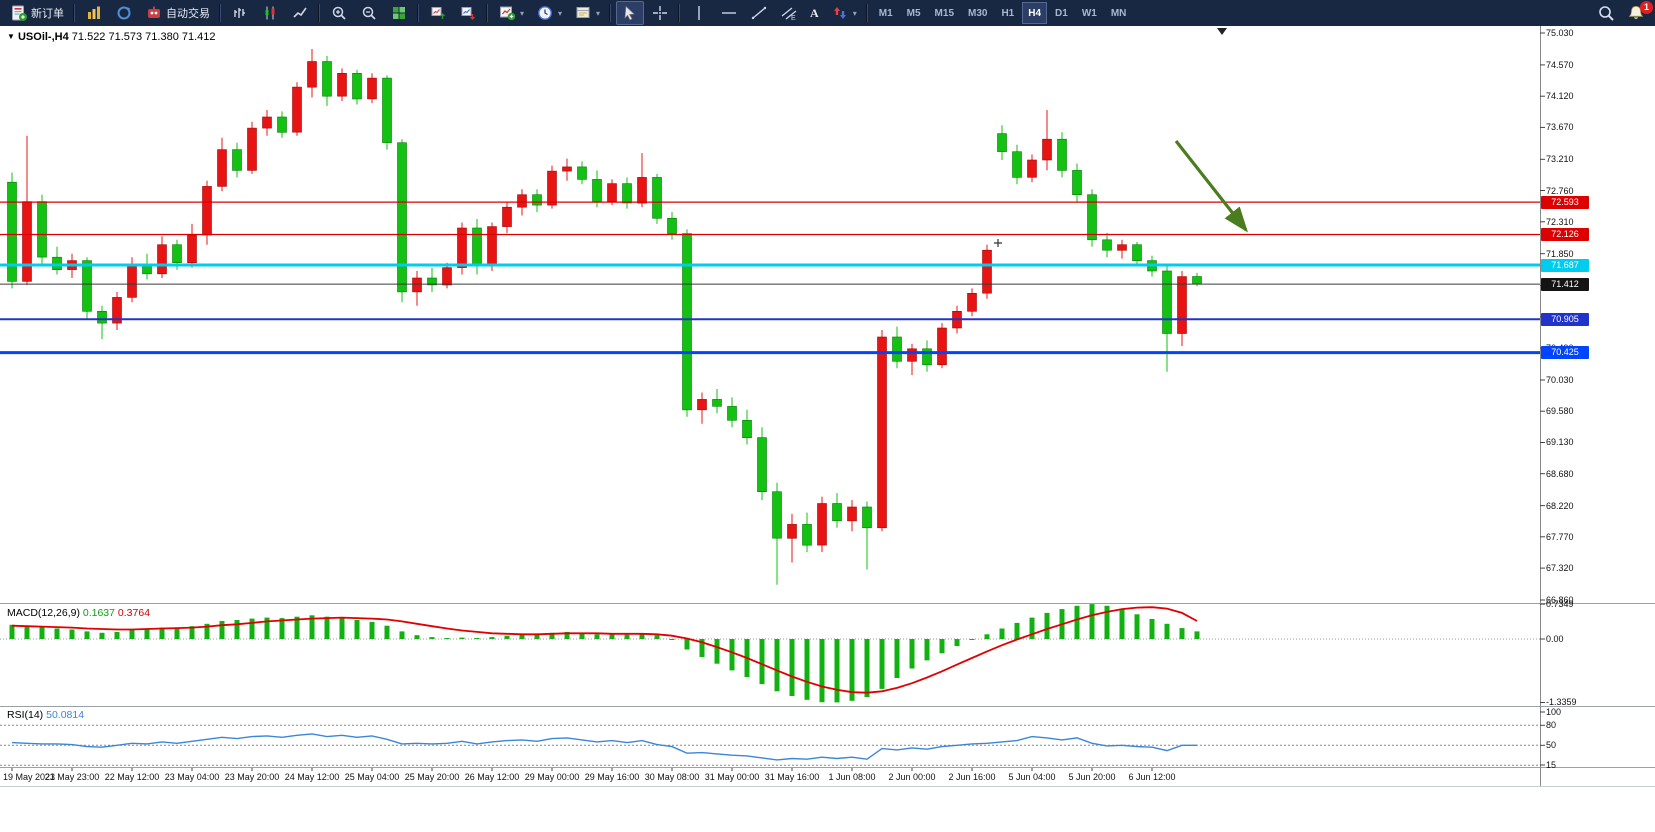 Image resolution: width=1655 pixels, height=832 pixels. What do you see at coordinates (913, 13) in the screenshot?
I see `timeframe-m5: M5` at bounding box center [913, 13].